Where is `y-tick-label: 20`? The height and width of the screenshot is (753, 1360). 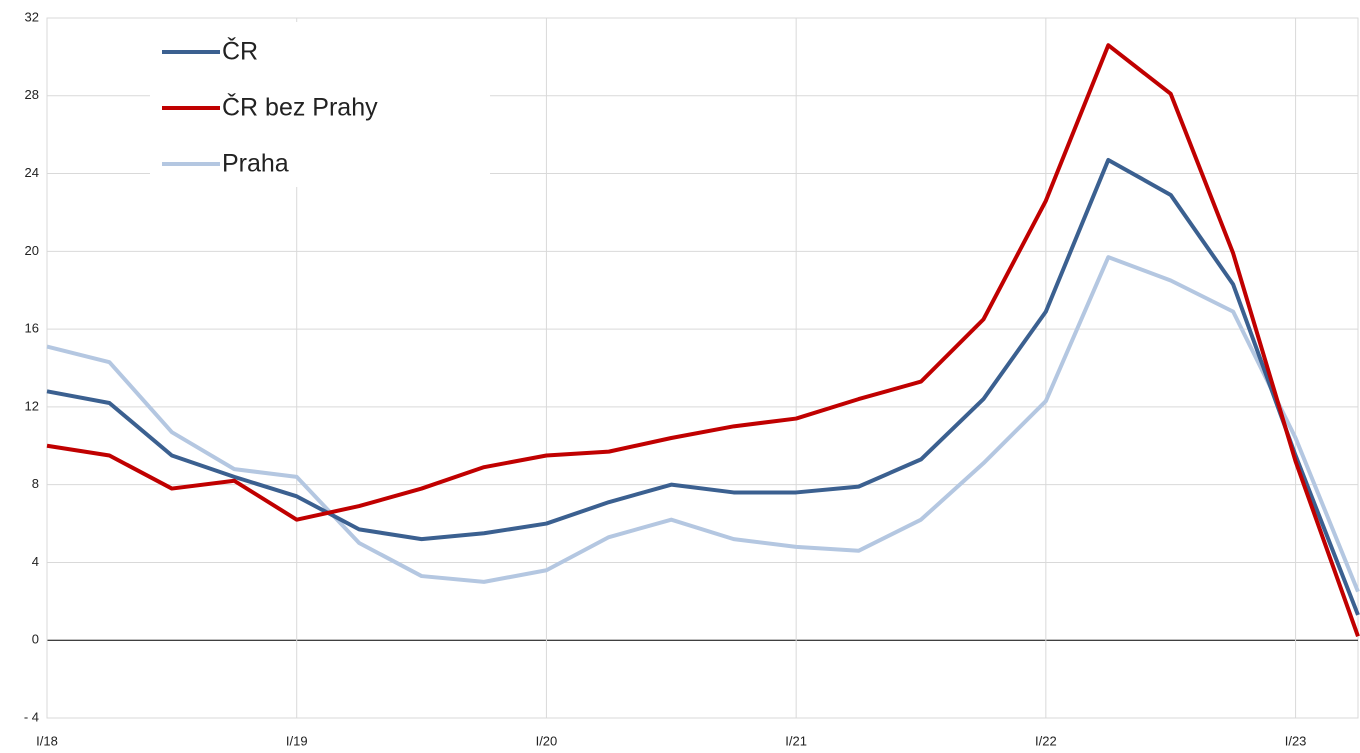 y-tick-label: 20 is located at coordinates (32, 250).